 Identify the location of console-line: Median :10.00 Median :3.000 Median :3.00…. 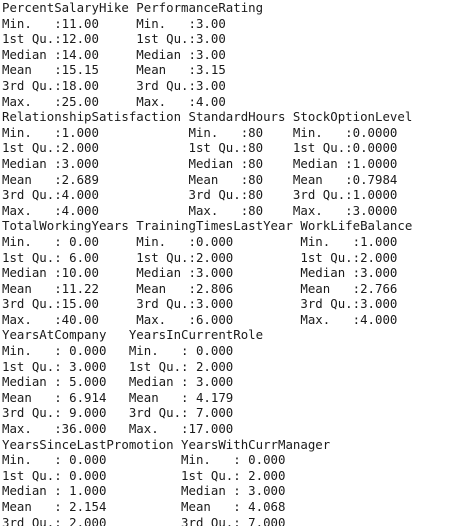
(200, 273).